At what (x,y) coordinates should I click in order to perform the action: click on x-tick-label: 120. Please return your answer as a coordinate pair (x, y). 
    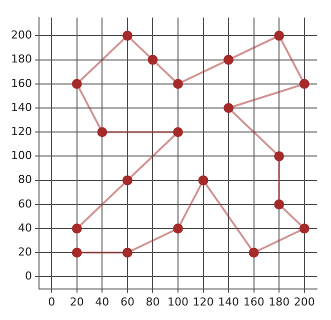
    Looking at the image, I should click on (203, 301).